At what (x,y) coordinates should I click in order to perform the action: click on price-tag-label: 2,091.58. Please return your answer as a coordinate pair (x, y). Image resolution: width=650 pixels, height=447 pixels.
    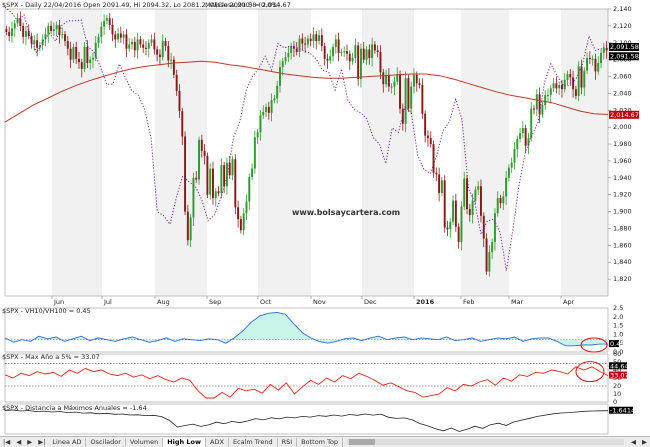
    Looking at the image, I should click on (624, 47).